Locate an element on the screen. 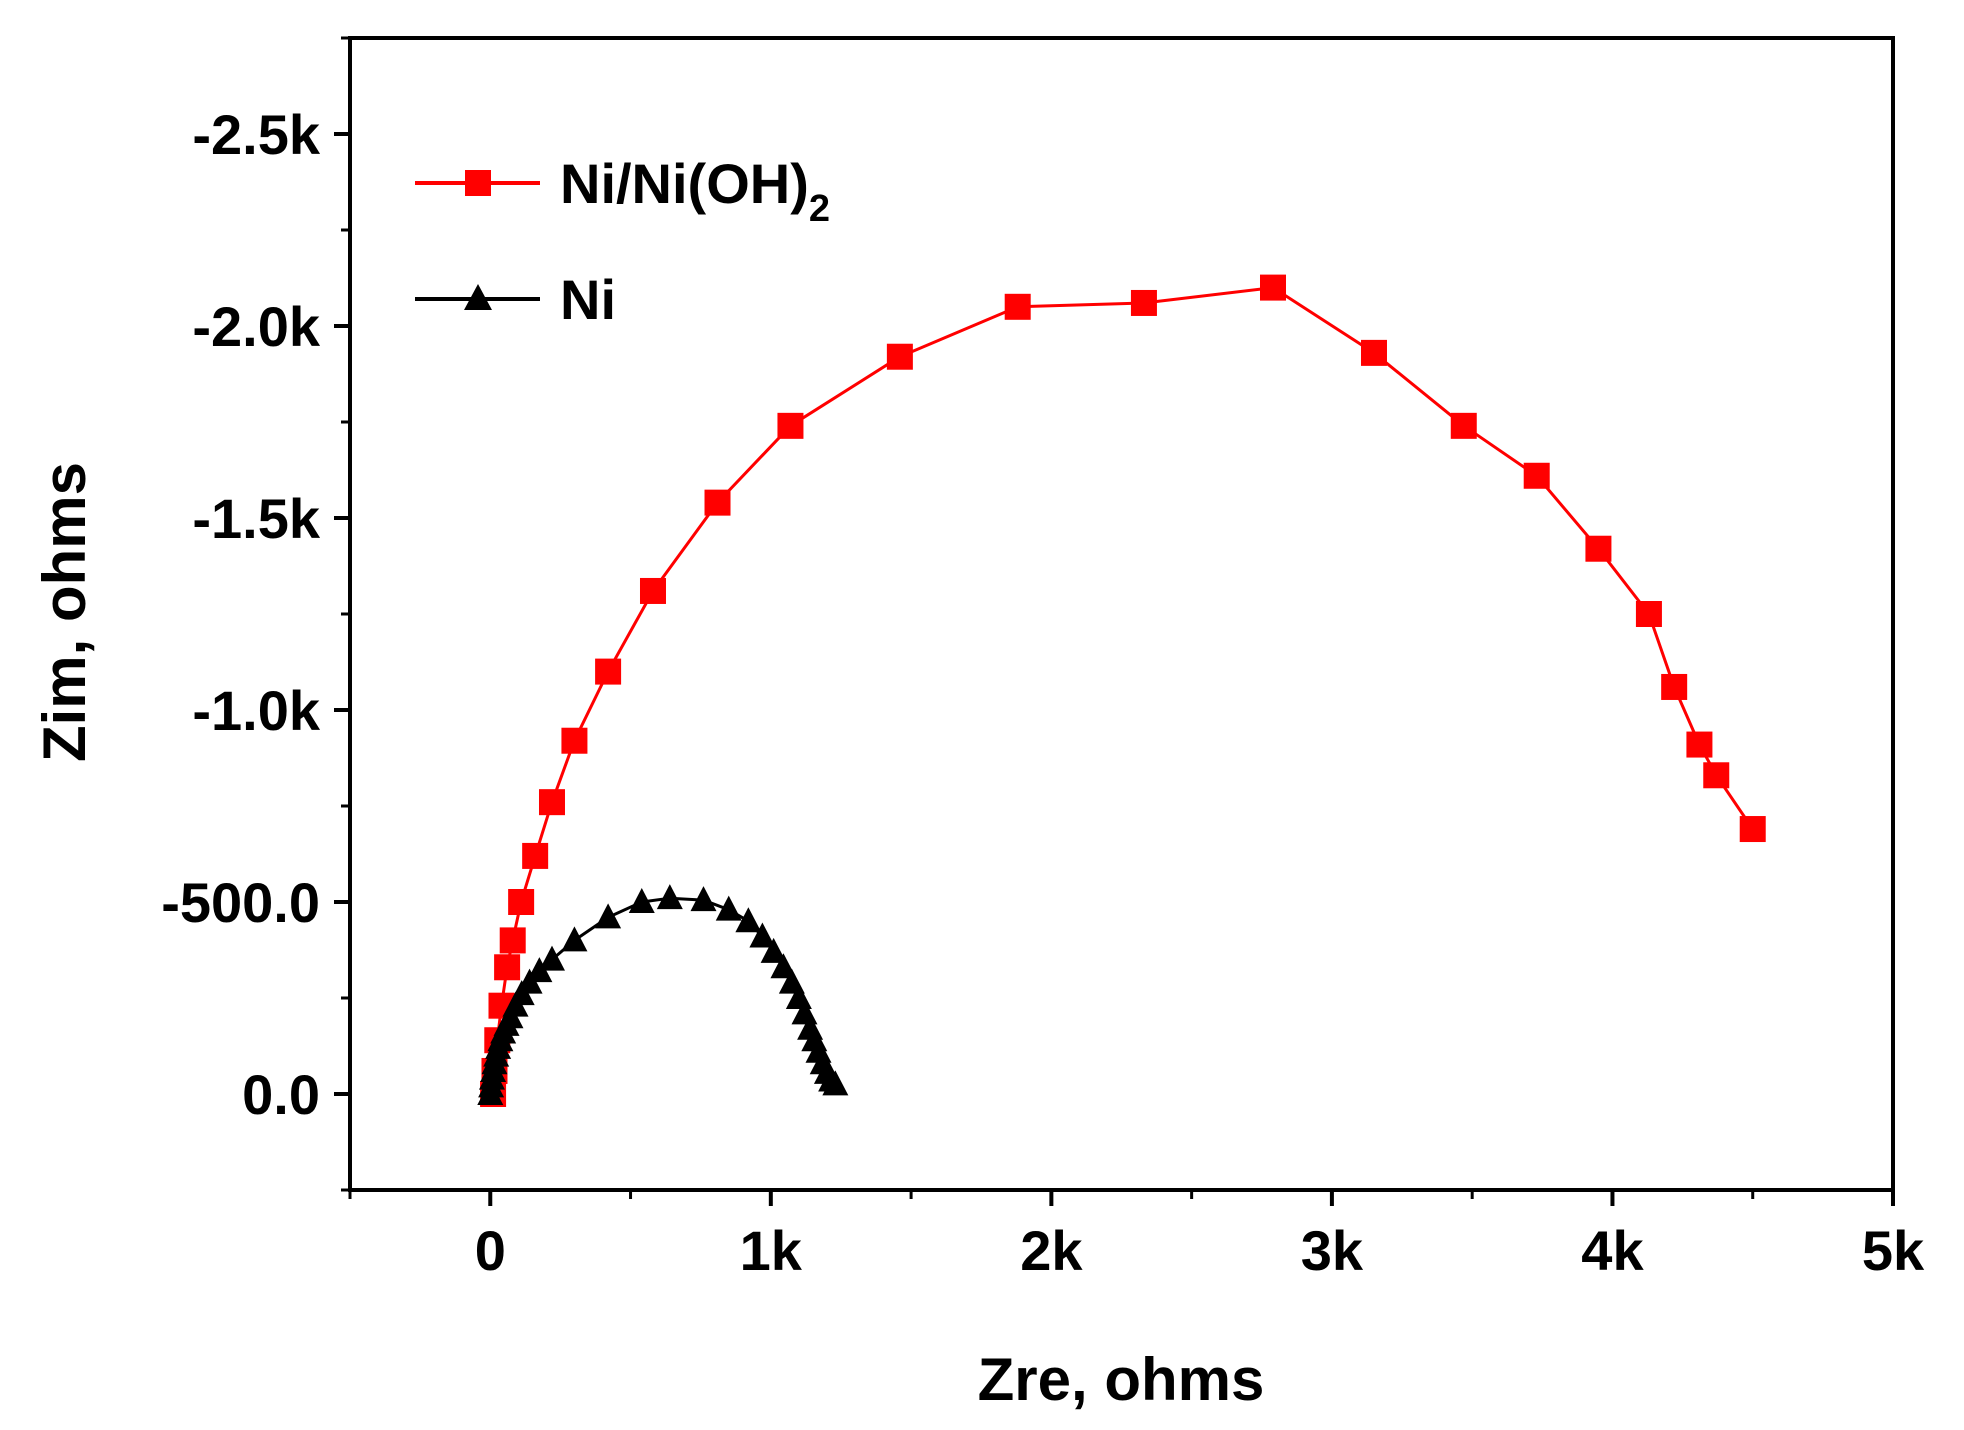 The image size is (1964, 1430). legend-label-ni: Ni is located at coordinates (588, 299).